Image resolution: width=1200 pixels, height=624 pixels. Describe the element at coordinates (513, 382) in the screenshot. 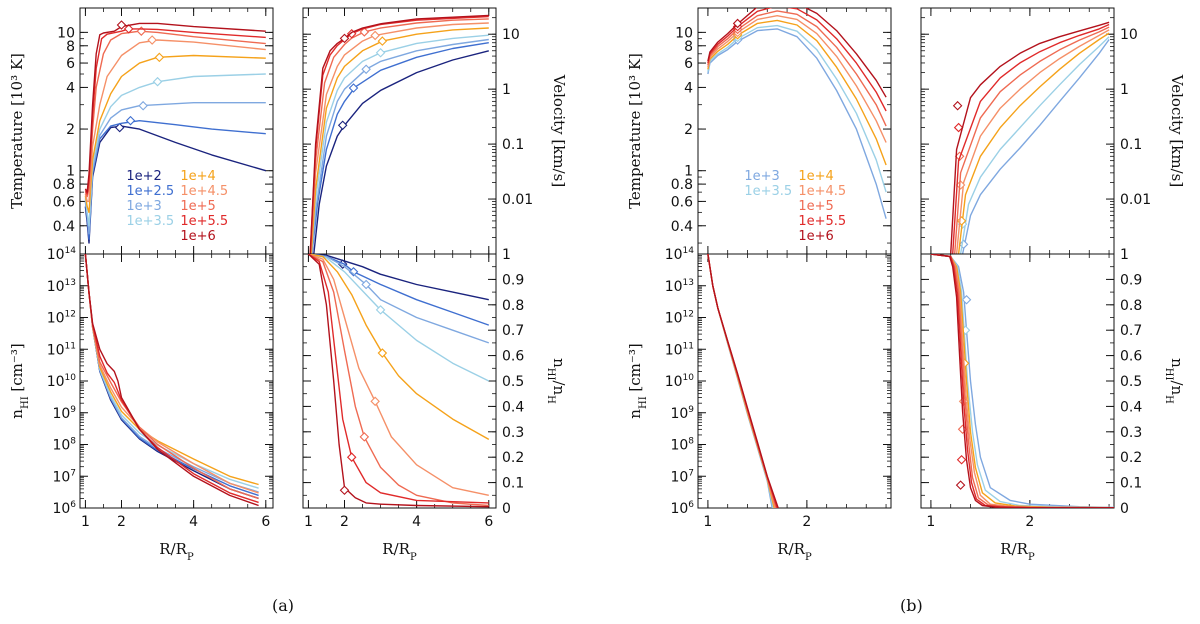

I see `y-tick-label: 0.5` at that location.